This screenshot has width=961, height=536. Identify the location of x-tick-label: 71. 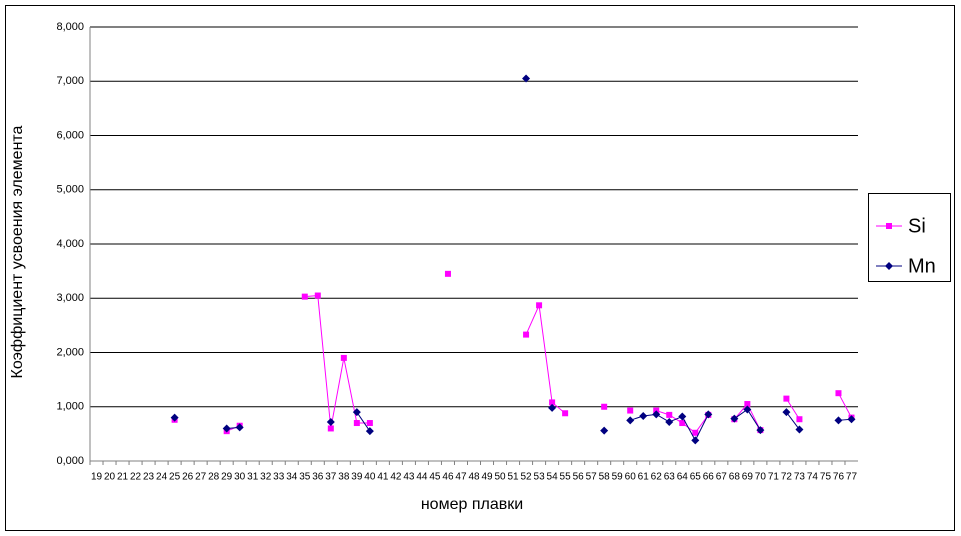
(774, 477).